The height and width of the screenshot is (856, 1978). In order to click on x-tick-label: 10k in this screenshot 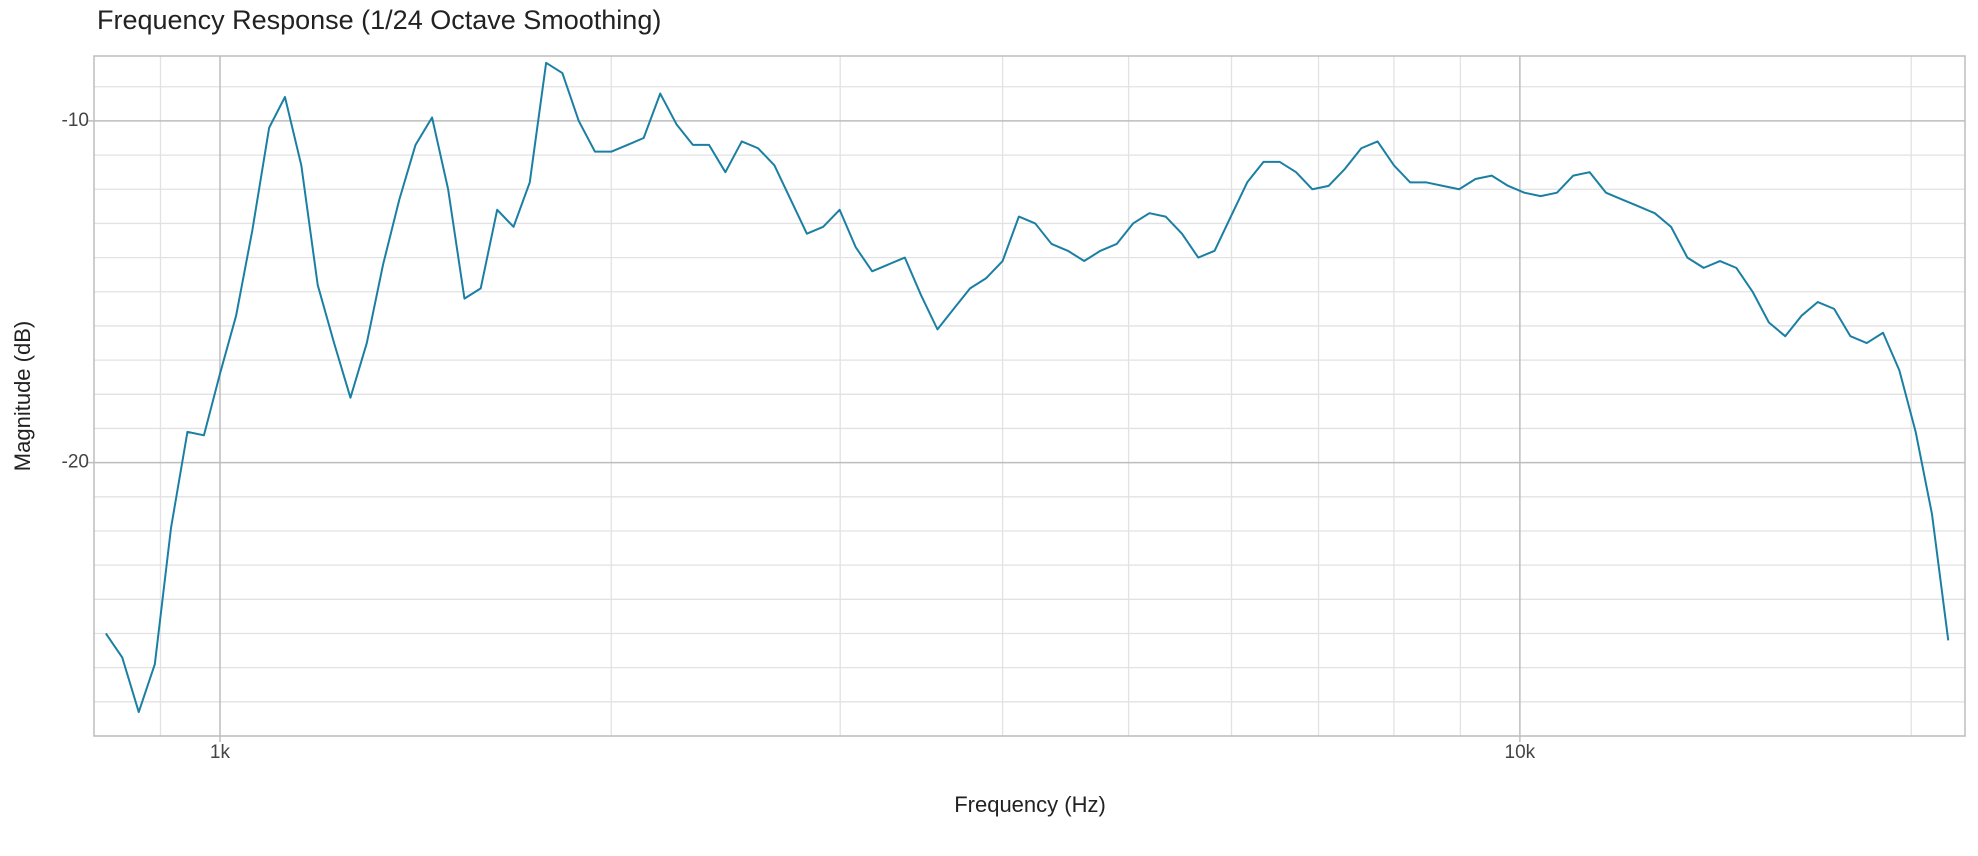, I will do `click(1520, 752)`.